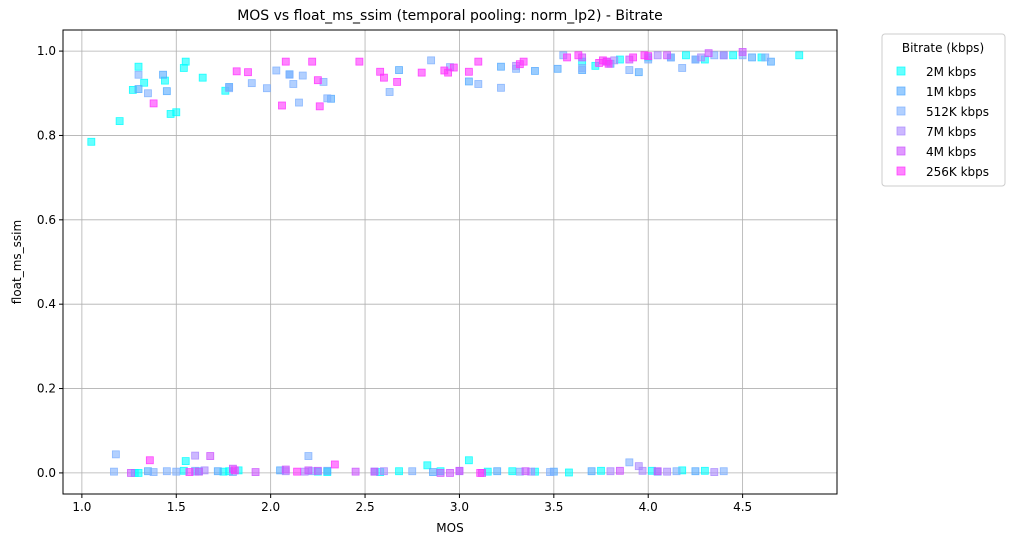  What do you see at coordinates (957, 112) in the screenshot?
I see `legend-label: 512K kbps` at bounding box center [957, 112].